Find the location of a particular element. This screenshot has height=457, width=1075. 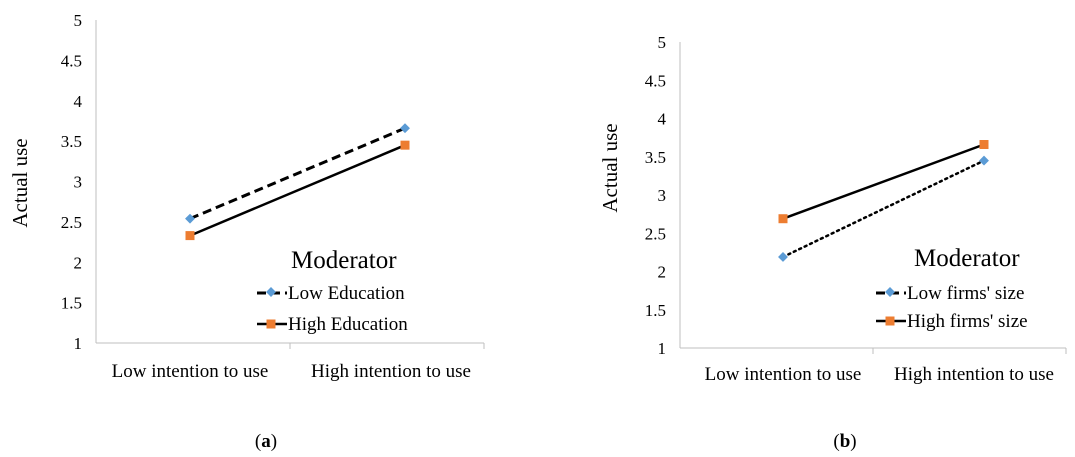

chart-b-legend-label-high-firms-size: High firms' size is located at coordinates (967, 321).